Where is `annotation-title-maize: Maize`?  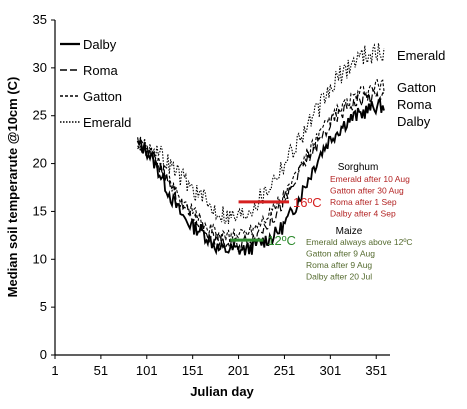
annotation-title-maize: Maize is located at coordinates (349, 231).